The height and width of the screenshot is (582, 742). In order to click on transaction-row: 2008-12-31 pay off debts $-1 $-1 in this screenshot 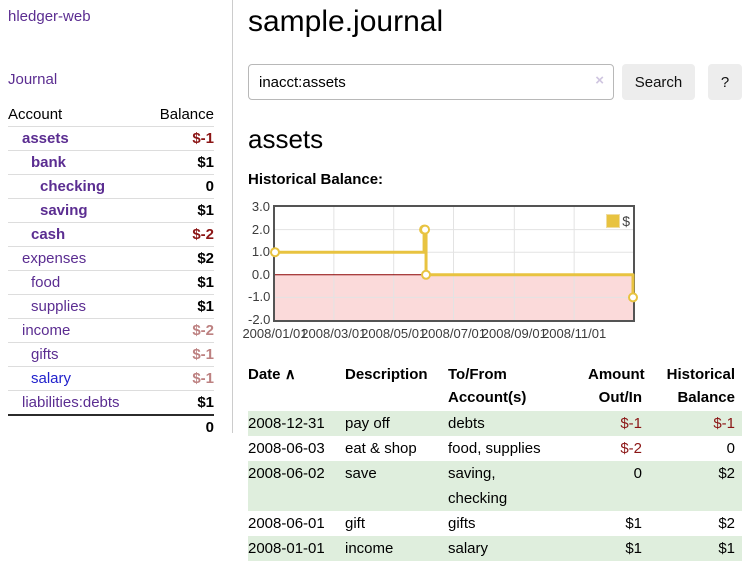, I will do `click(495, 423)`.